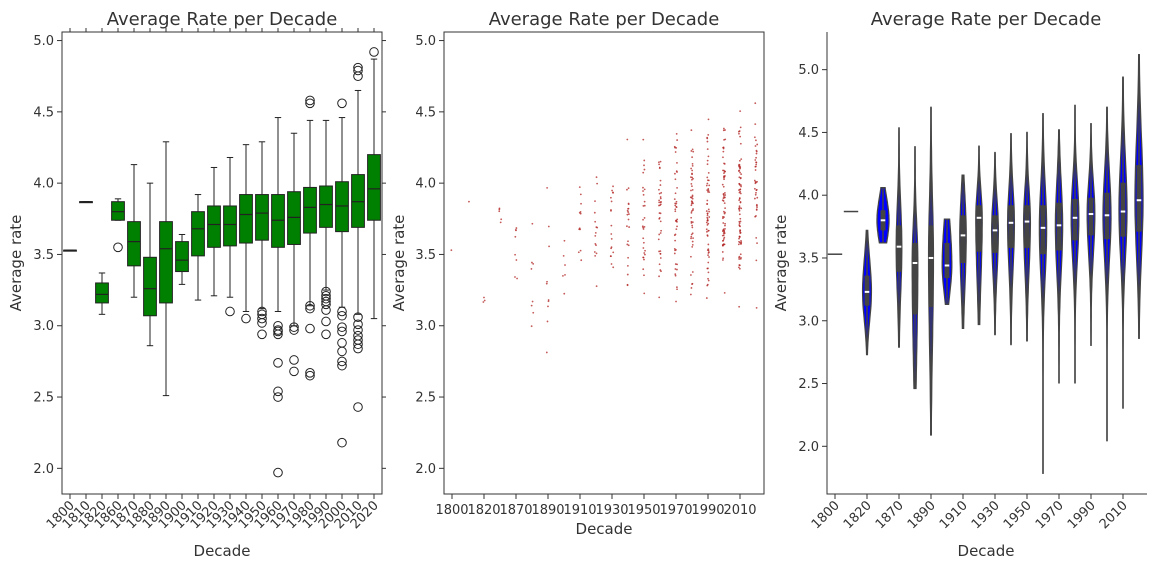 This screenshot has width=1156, height=569. Describe the element at coordinates (43, 255) in the screenshot. I see `y-tick-label: 3.5` at that location.